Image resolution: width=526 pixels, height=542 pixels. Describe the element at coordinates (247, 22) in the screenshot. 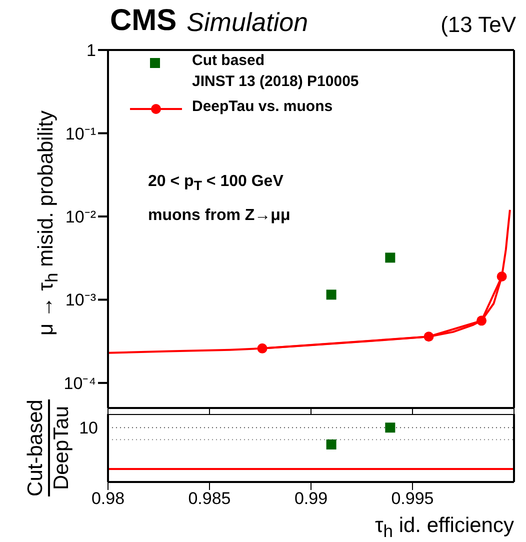

I see `chart-subtitle: Simulation` at that location.